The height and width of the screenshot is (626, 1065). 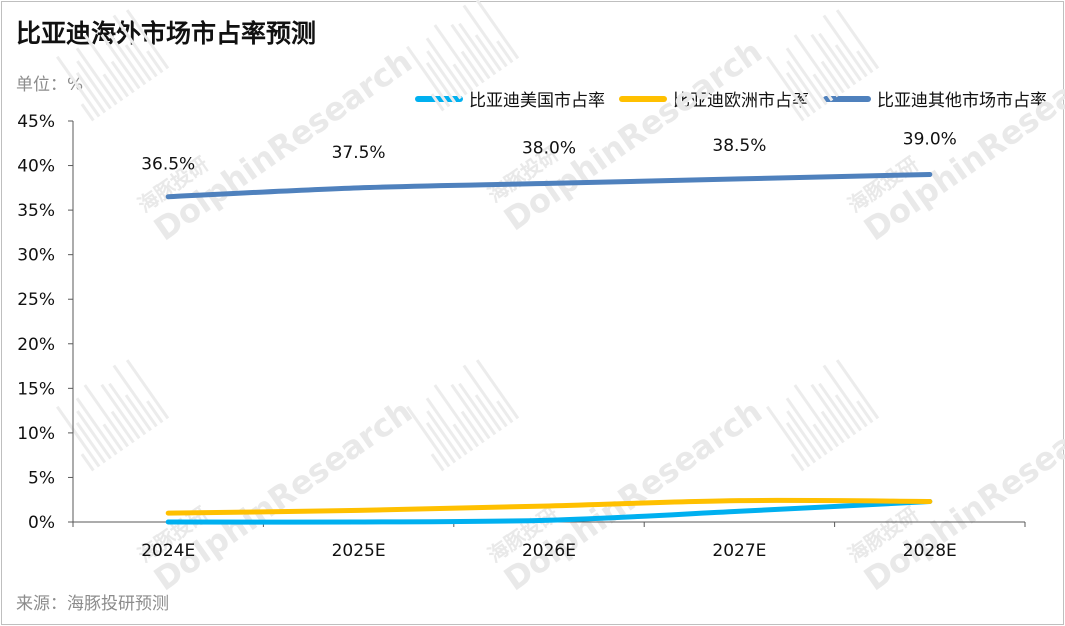 I want to click on source-label: 来源：海豚投研预测, so click(x=92, y=604).